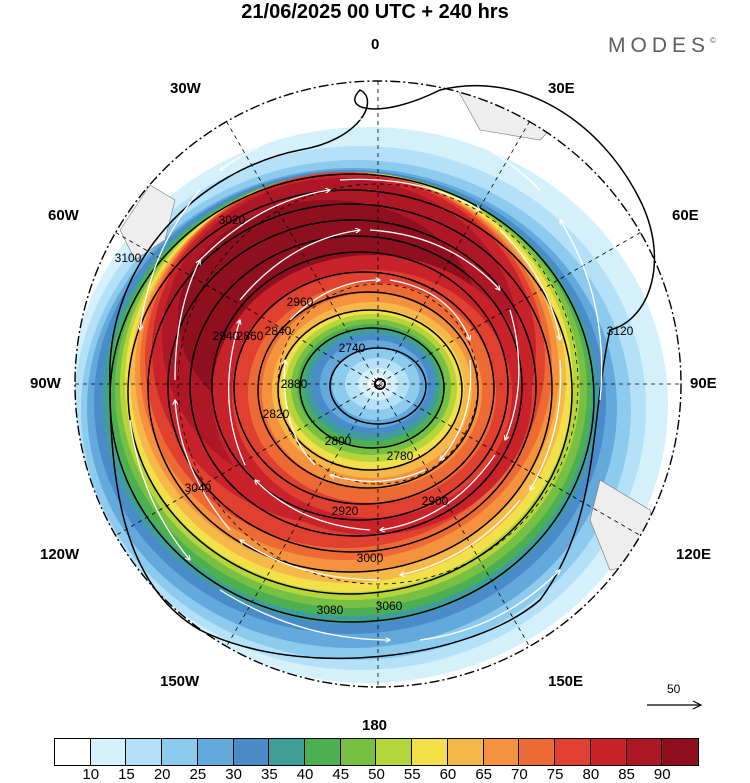  I want to click on colorbar-tick-label: 85, so click(626, 774).